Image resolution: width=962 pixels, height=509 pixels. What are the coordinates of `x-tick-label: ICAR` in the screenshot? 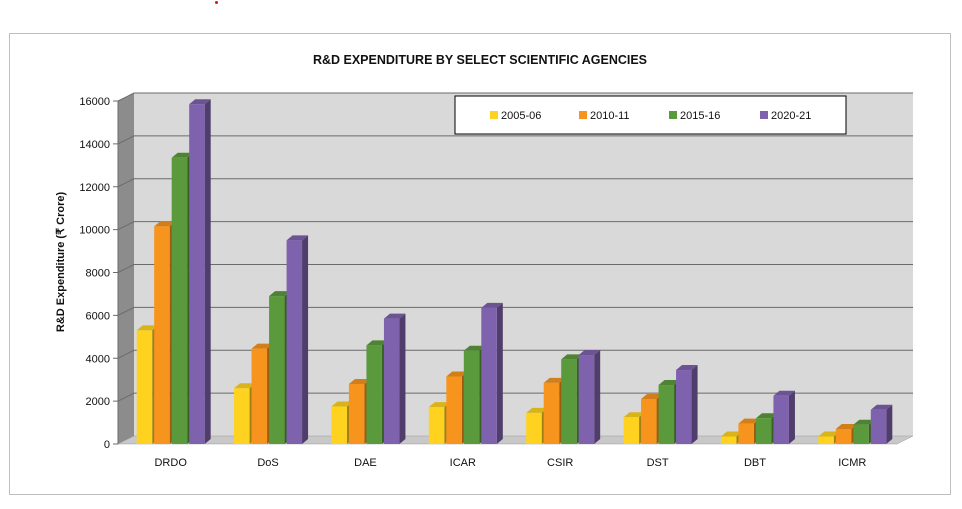 It's located at (463, 463).